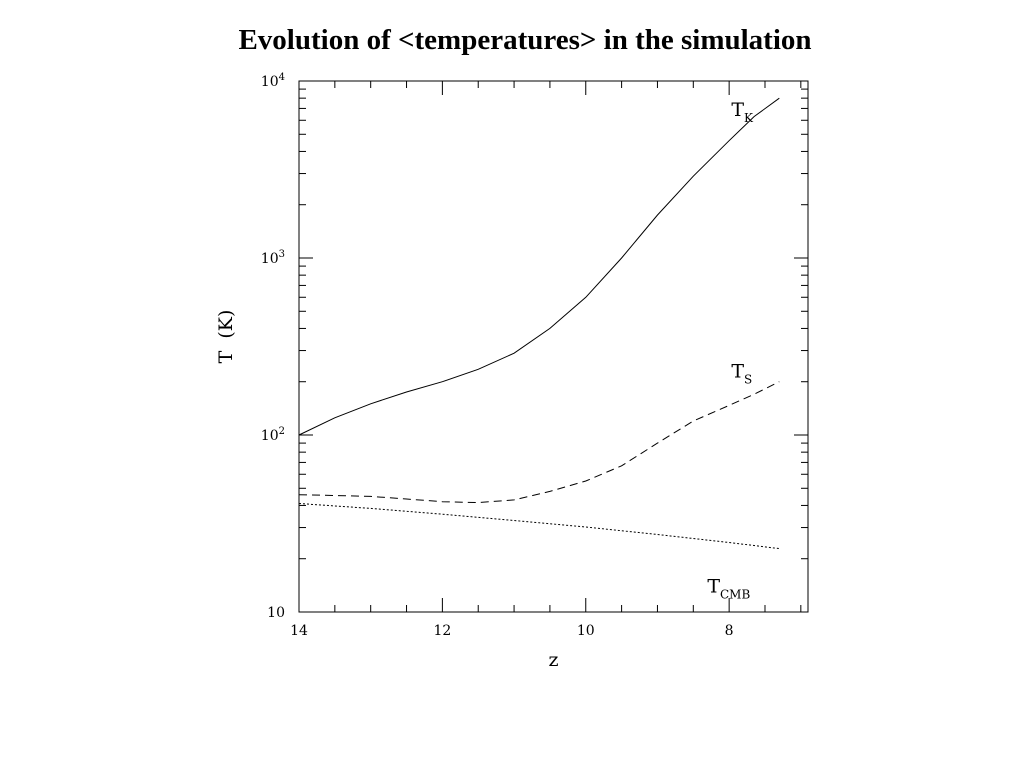 The width and height of the screenshot is (1024, 768). Describe the element at coordinates (742, 112) in the screenshot. I see `series-label-t-k: TK` at that location.